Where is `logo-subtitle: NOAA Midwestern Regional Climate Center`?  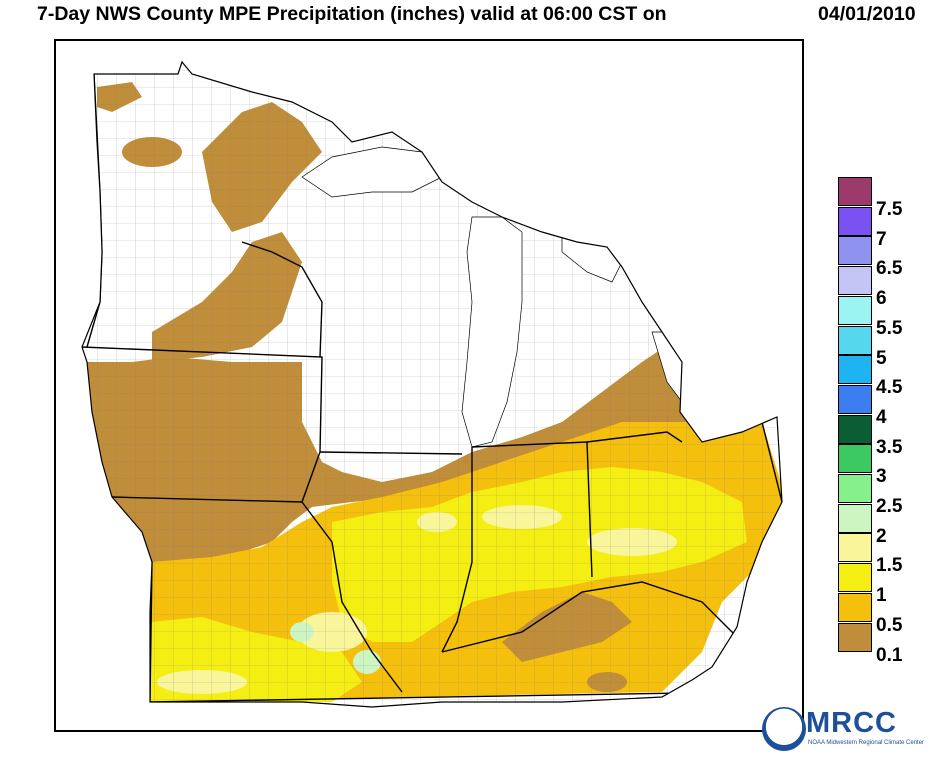
logo-subtitle: NOAA Midwestern Regional Climate Center is located at coordinates (866, 743).